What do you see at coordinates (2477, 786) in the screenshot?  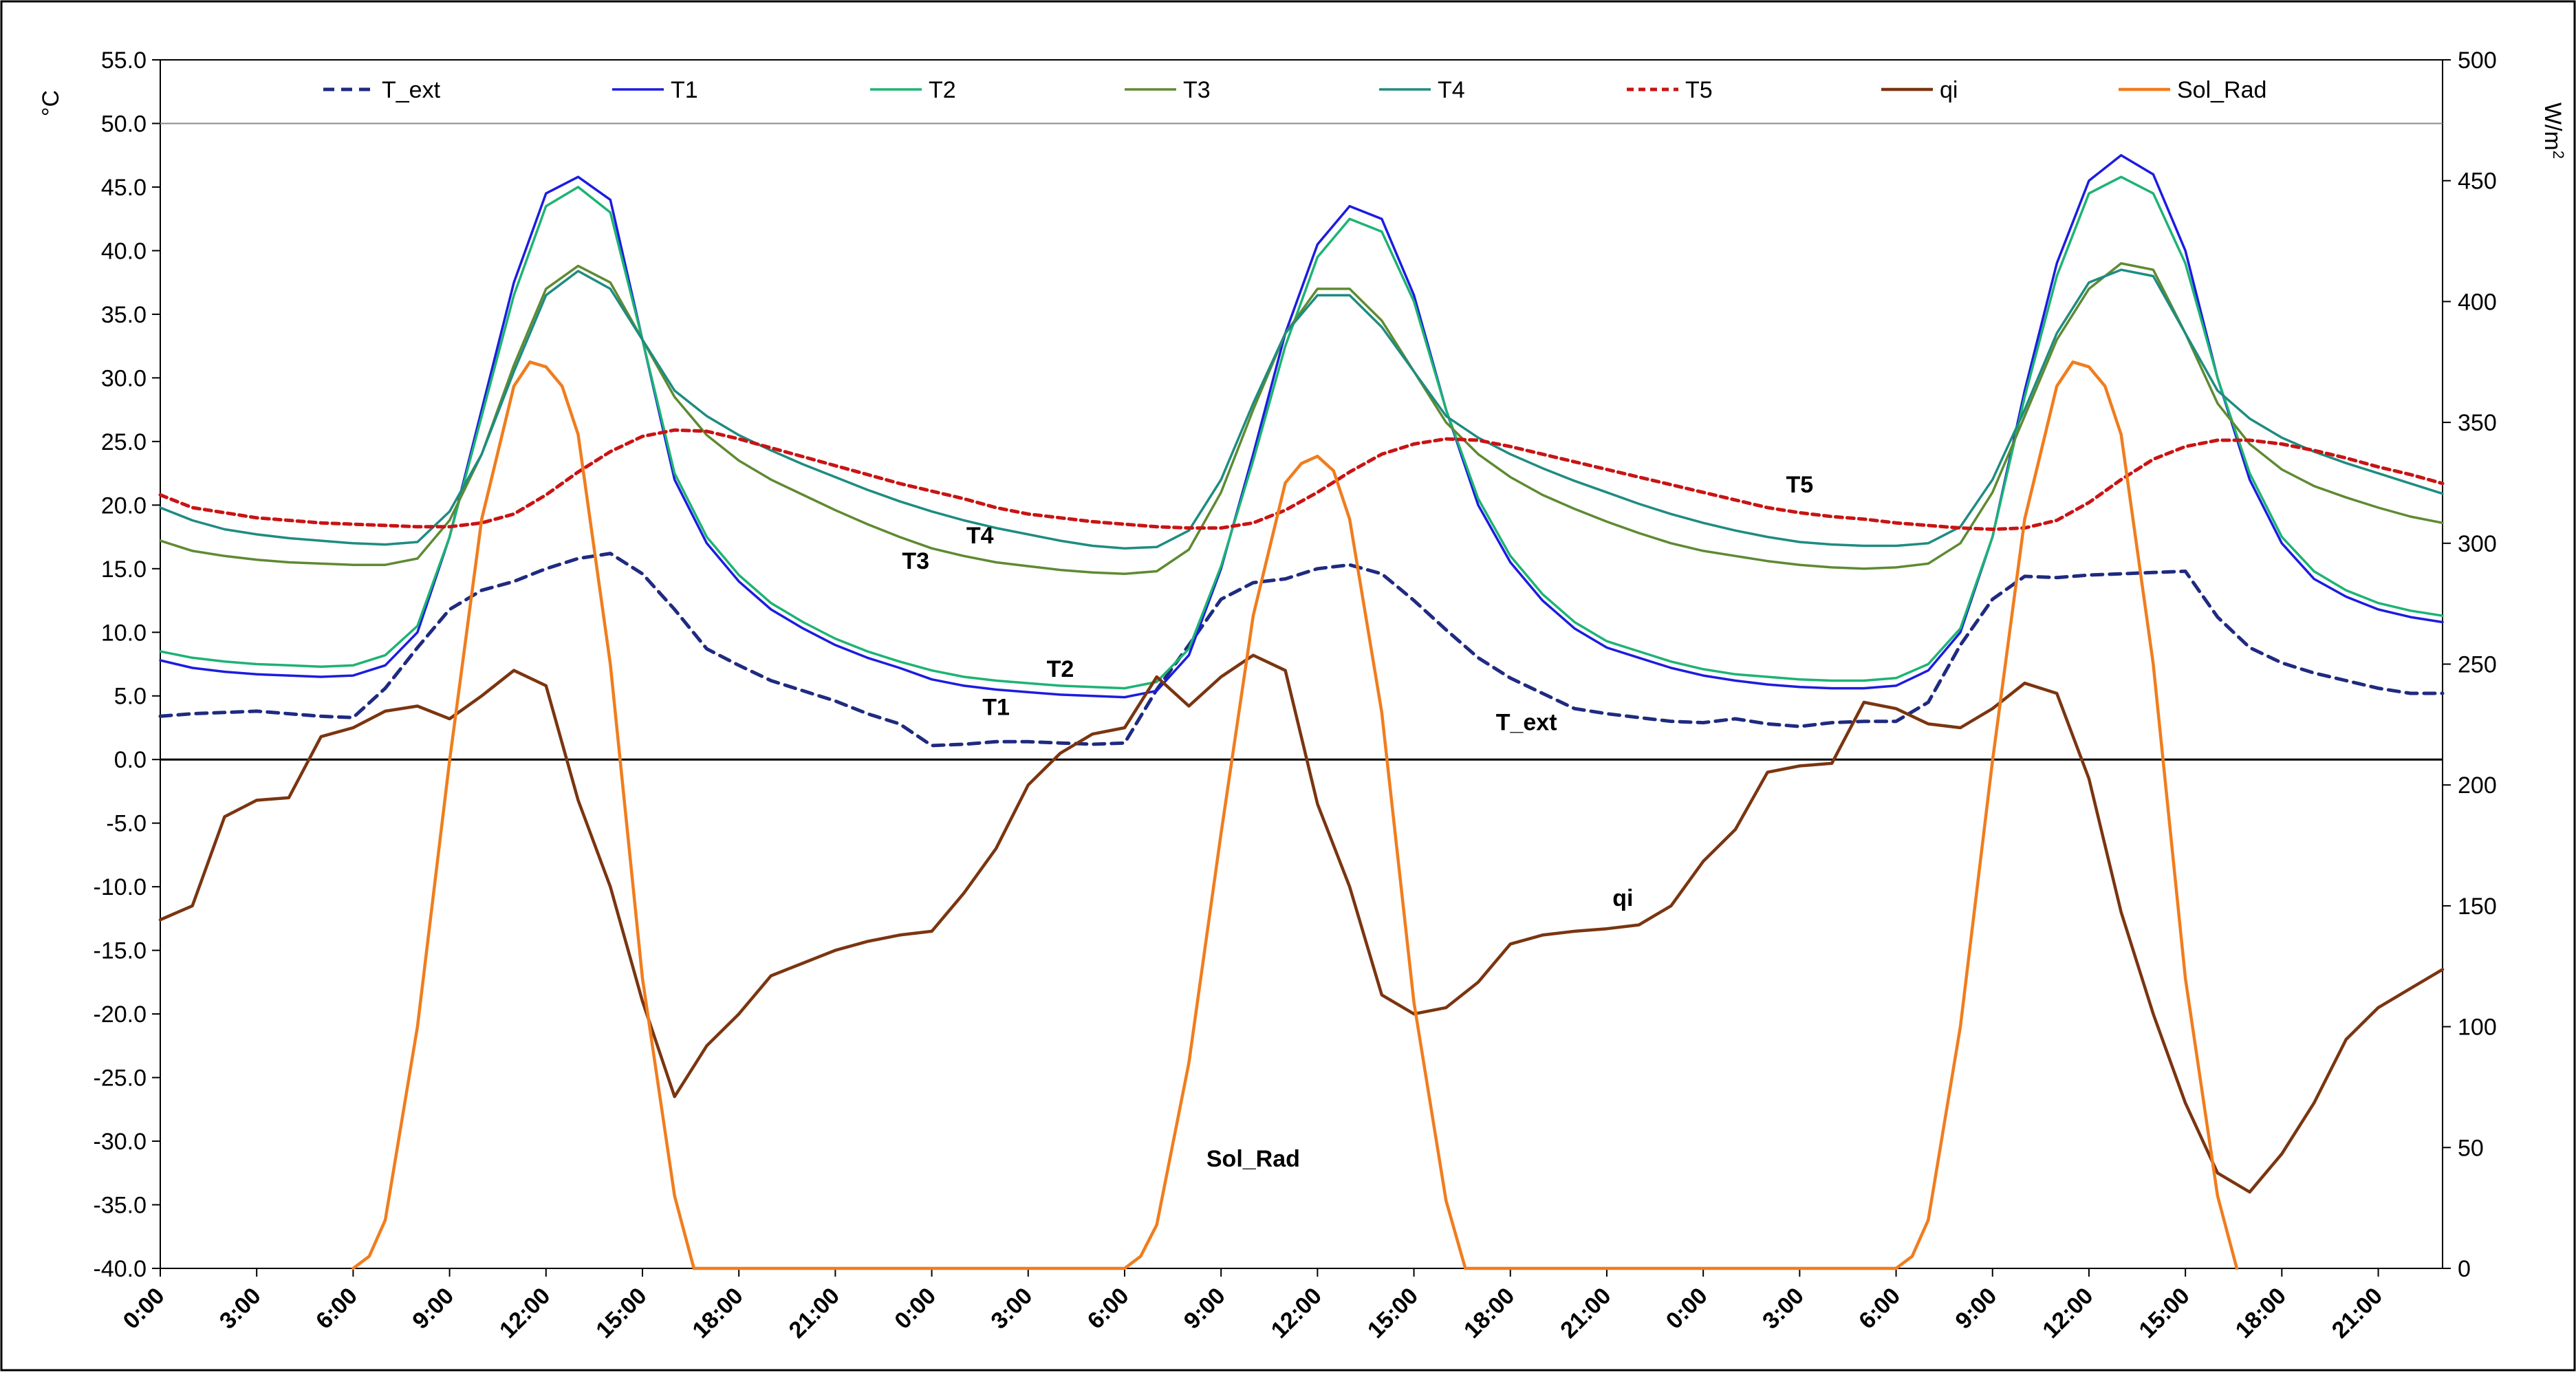 I see `right-tick-label: 200` at bounding box center [2477, 786].